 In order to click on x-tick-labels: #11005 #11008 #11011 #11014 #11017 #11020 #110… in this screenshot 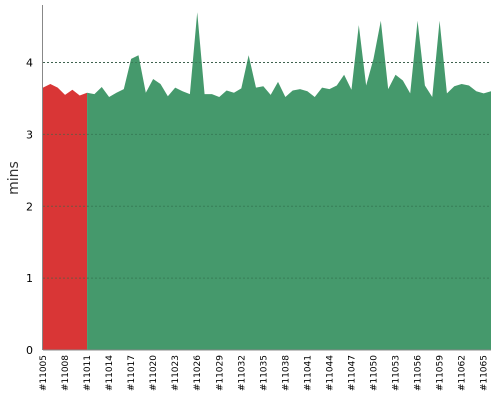, I will do `click(264, 373)`.